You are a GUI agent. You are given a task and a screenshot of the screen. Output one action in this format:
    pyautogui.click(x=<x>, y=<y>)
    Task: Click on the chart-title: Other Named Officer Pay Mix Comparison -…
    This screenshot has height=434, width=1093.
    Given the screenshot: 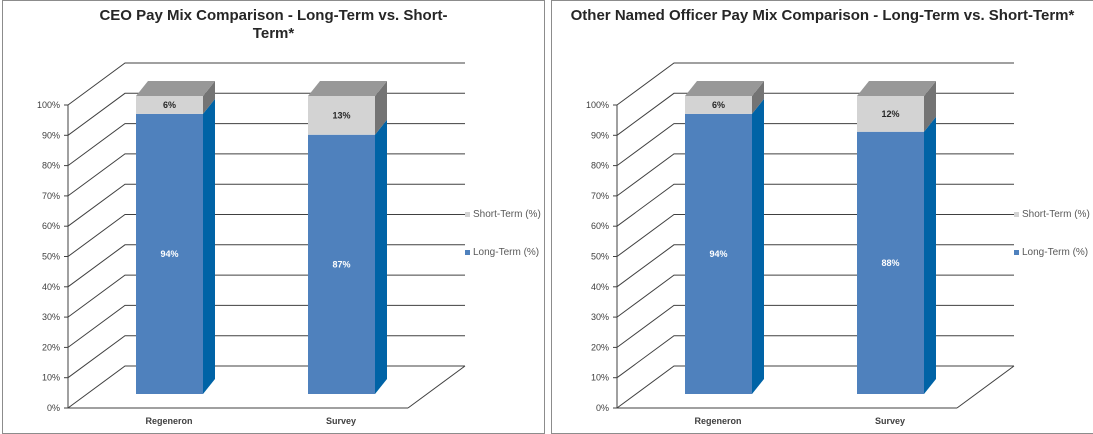 What is the action you would take?
    pyautogui.click(x=822, y=15)
    